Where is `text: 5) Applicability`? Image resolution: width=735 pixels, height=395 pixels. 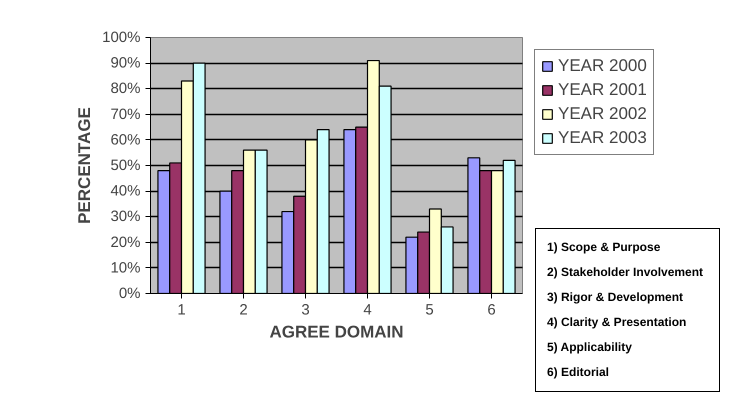
text: 5) Applicability is located at coordinates (589, 347).